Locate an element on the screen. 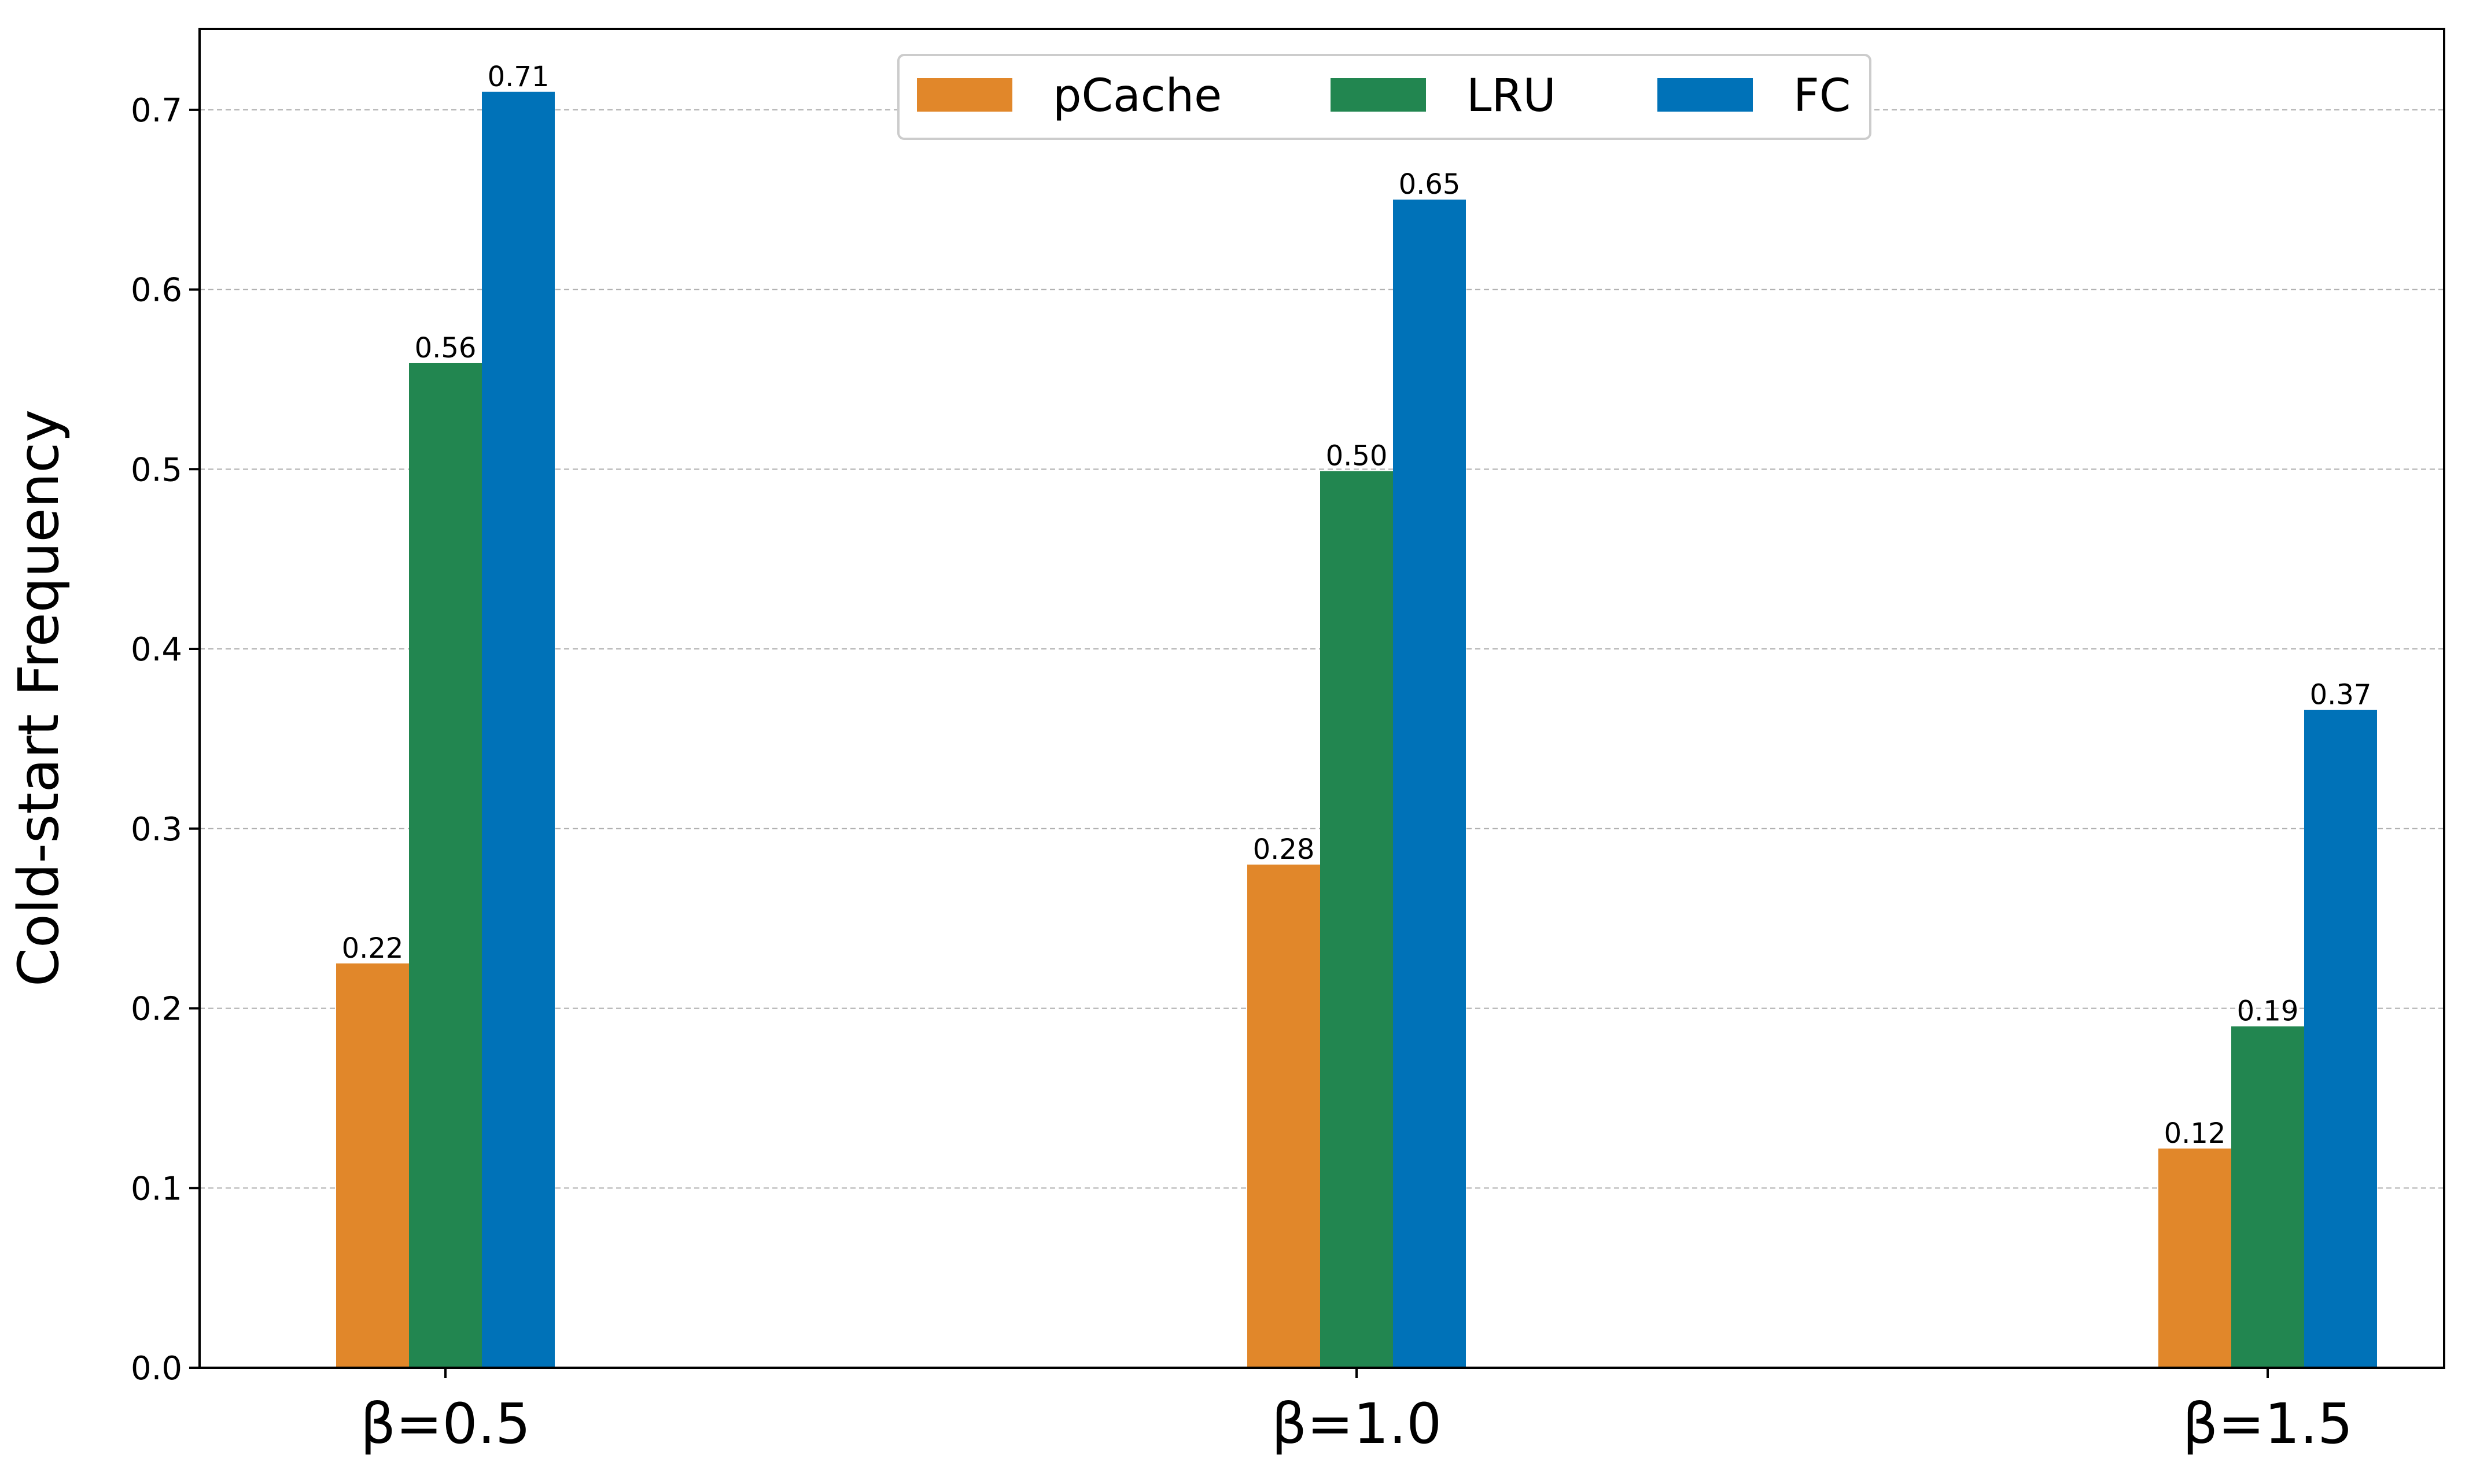  legend-swatch-lru is located at coordinates (1378, 95).